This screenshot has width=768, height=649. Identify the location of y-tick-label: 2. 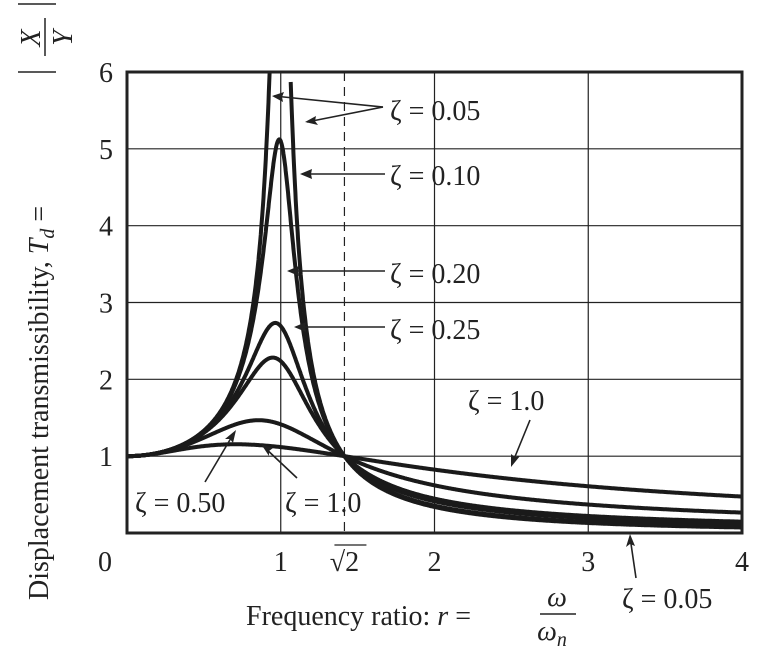
(106, 380).